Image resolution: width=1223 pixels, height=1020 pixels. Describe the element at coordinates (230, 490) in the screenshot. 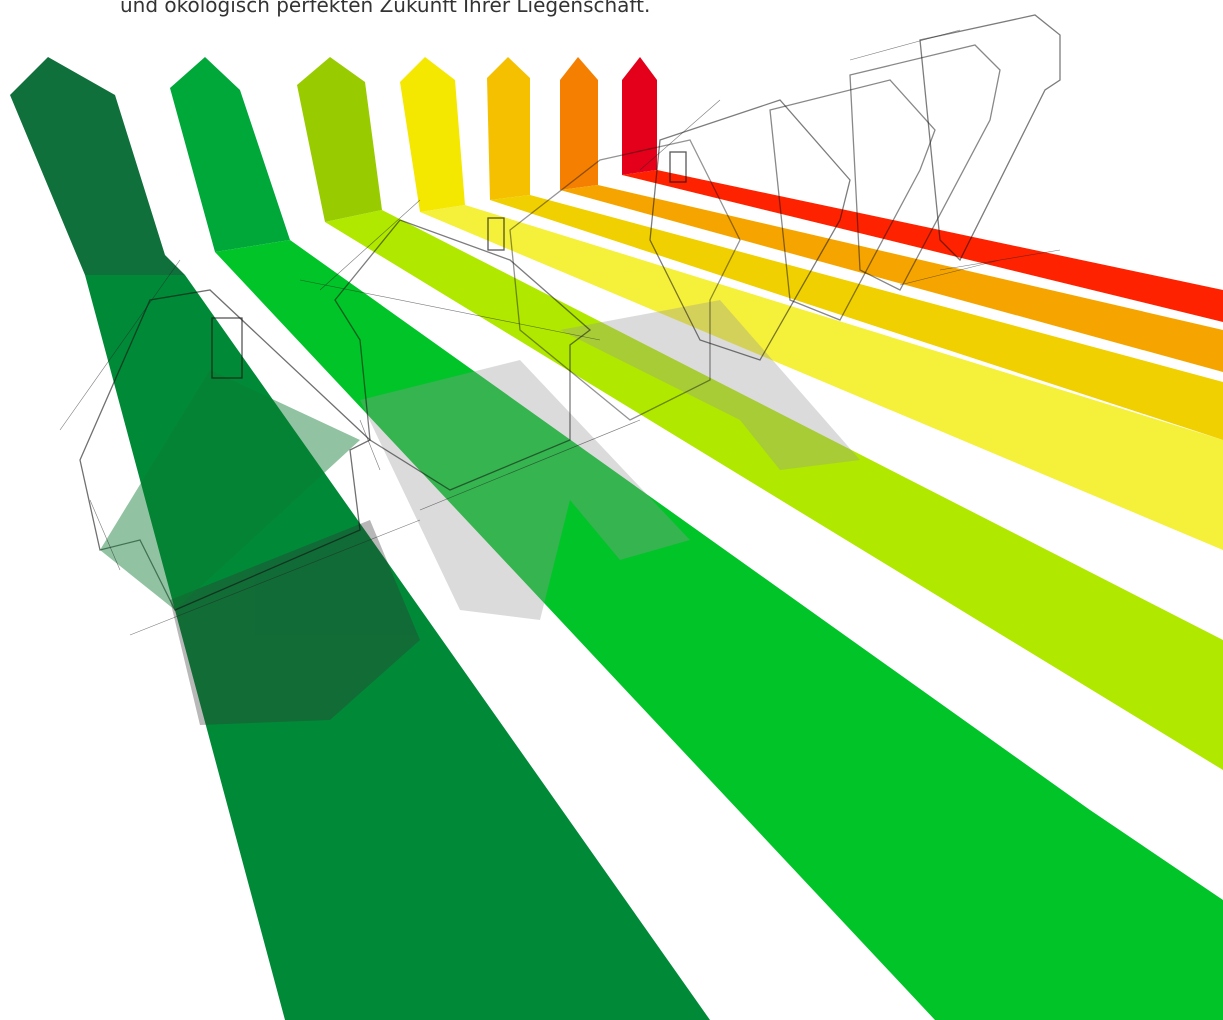

I see `house-wall` at that location.